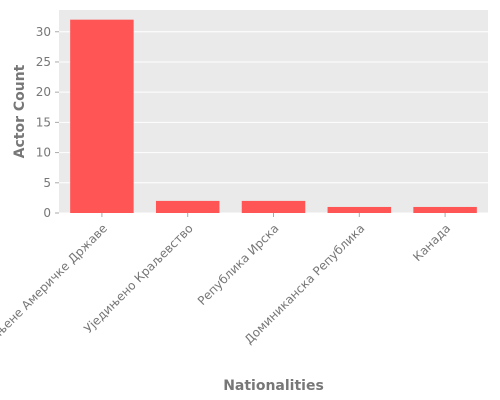 This screenshot has height=400, width=500. I want to click on y-tick-label: 30, so click(43, 32).